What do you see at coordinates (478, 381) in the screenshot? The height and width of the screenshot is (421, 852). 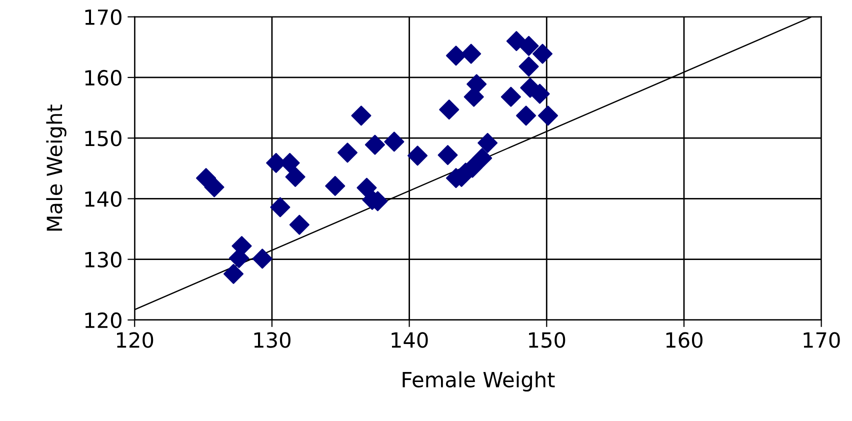 I see `x-axis-title: Female Weight` at bounding box center [478, 381].